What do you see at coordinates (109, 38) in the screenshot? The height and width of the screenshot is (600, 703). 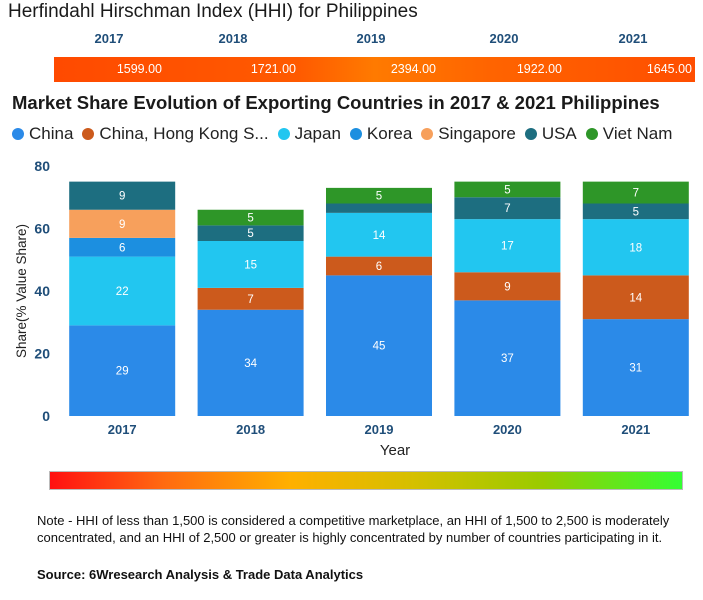 I see `hhi-year-2017: 2017` at bounding box center [109, 38].